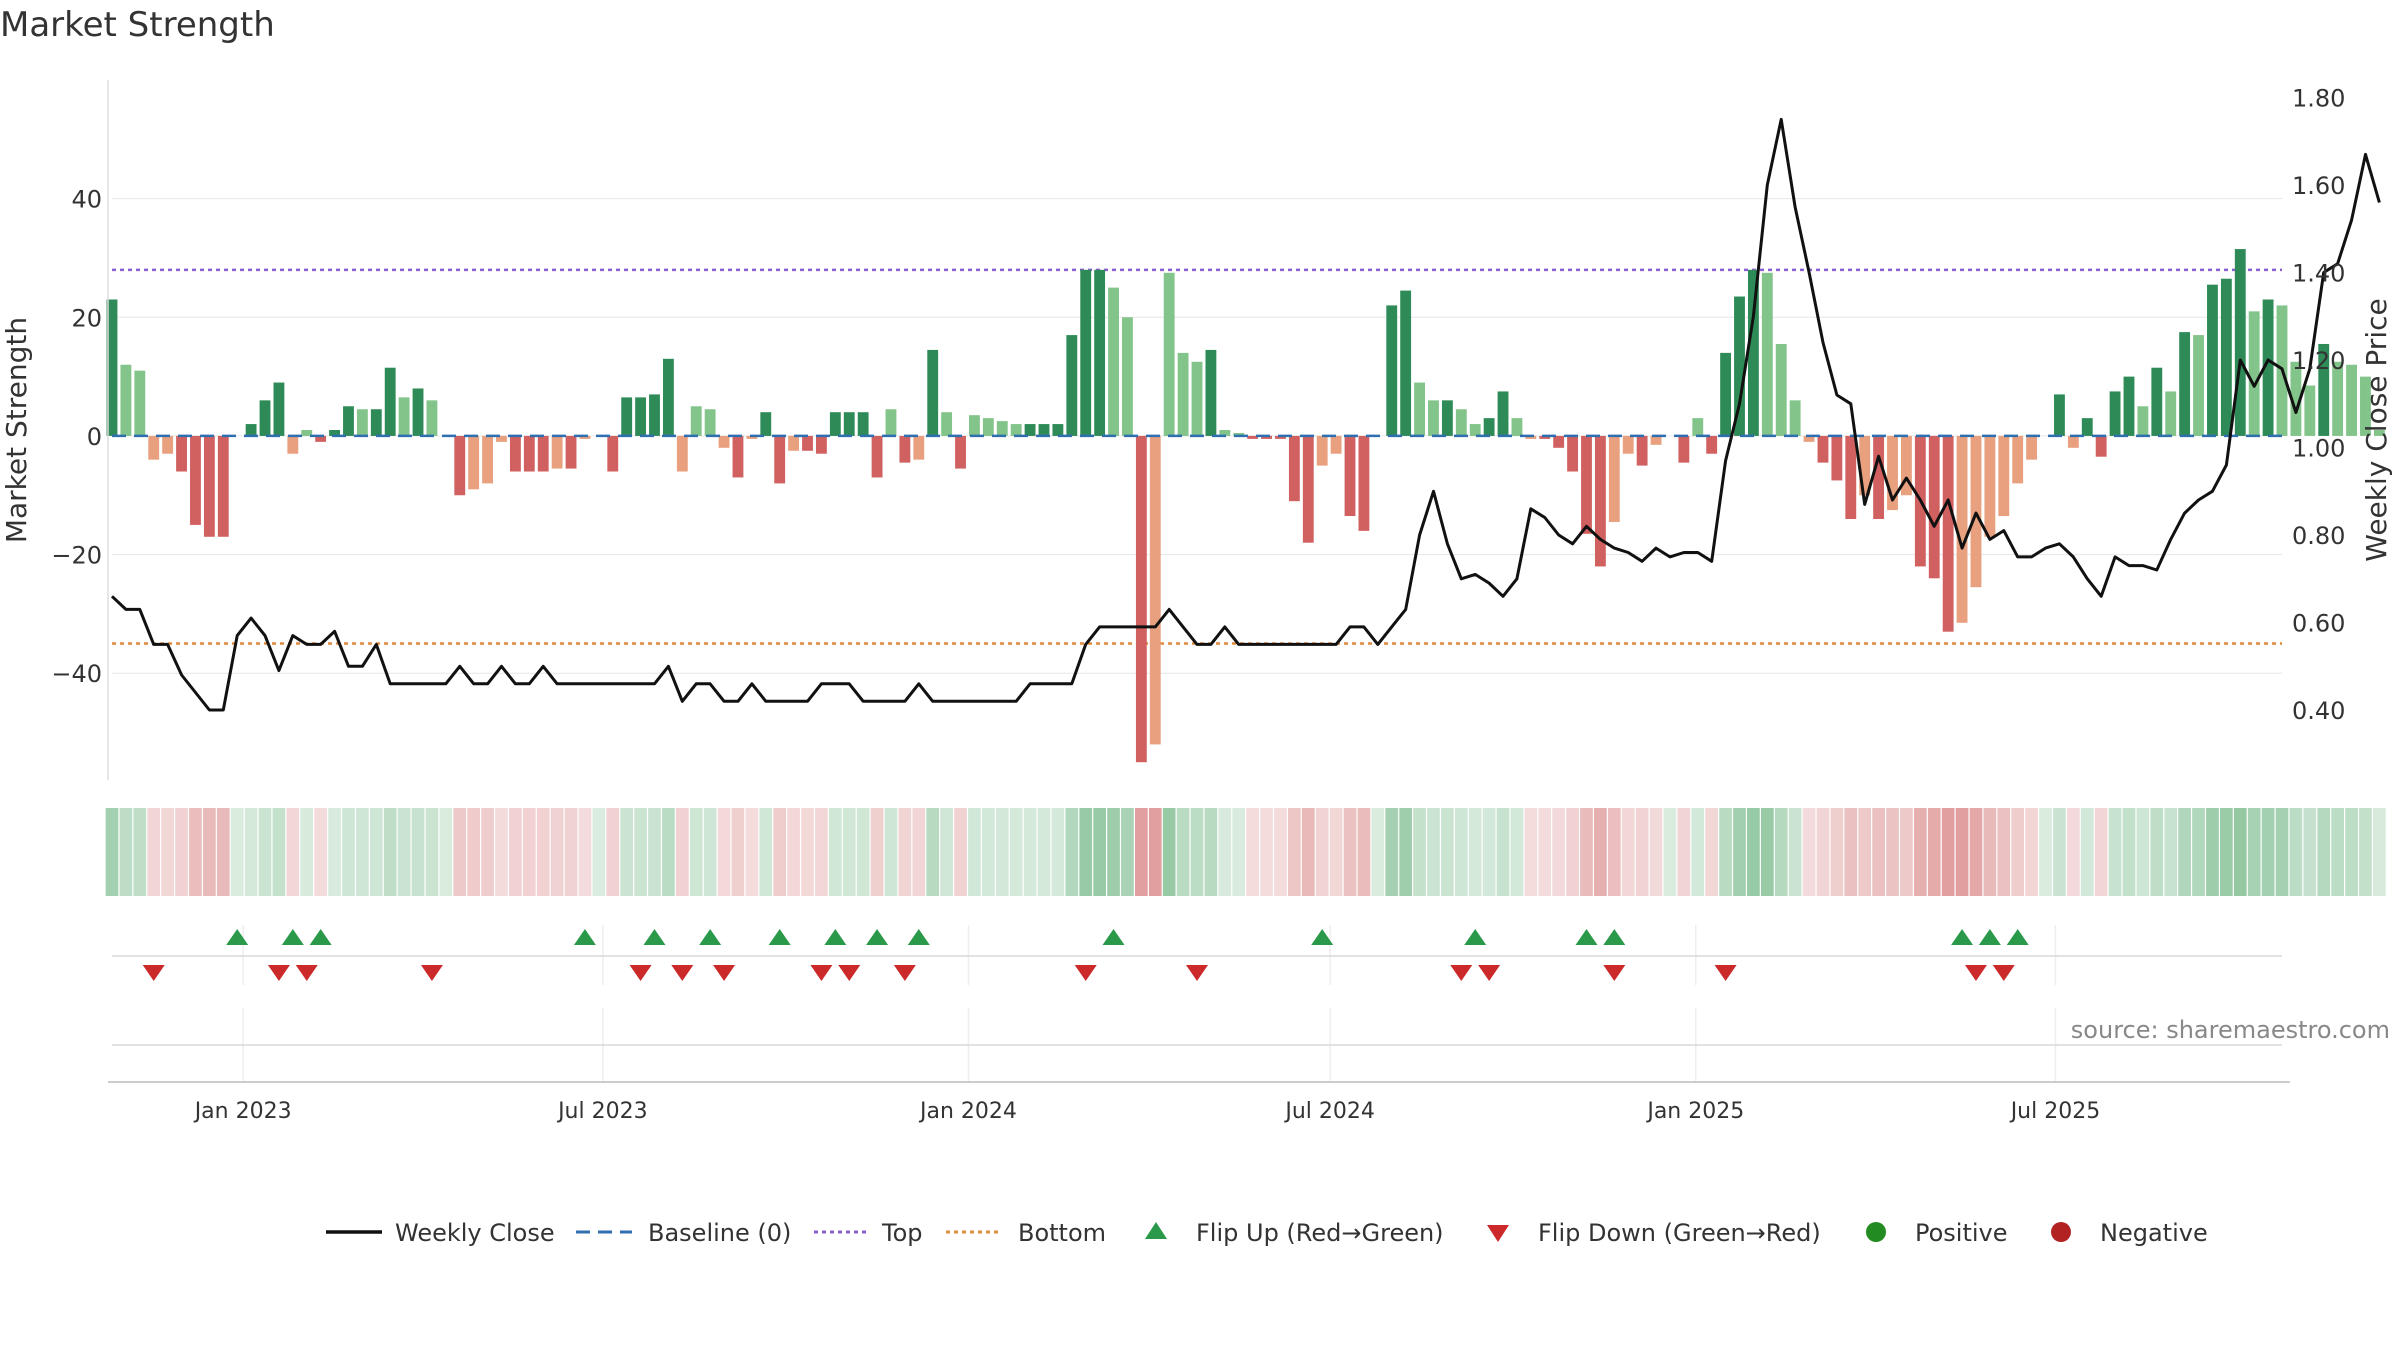 Image resolution: width=2400 pixels, height=1350 pixels. Describe the element at coordinates (2318, 274) in the screenshot. I see `y-right-tick-label: 1.40` at that location.